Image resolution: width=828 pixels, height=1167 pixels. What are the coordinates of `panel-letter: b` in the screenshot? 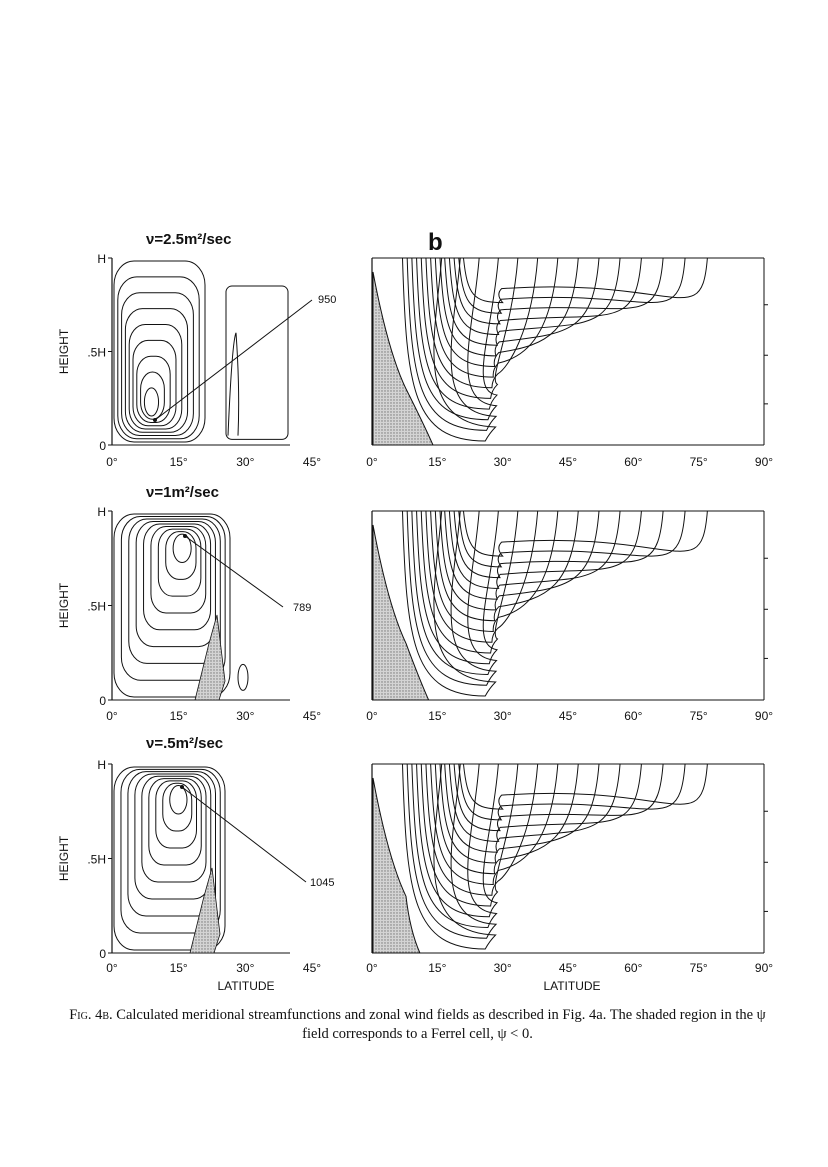 It's located at (435, 242).